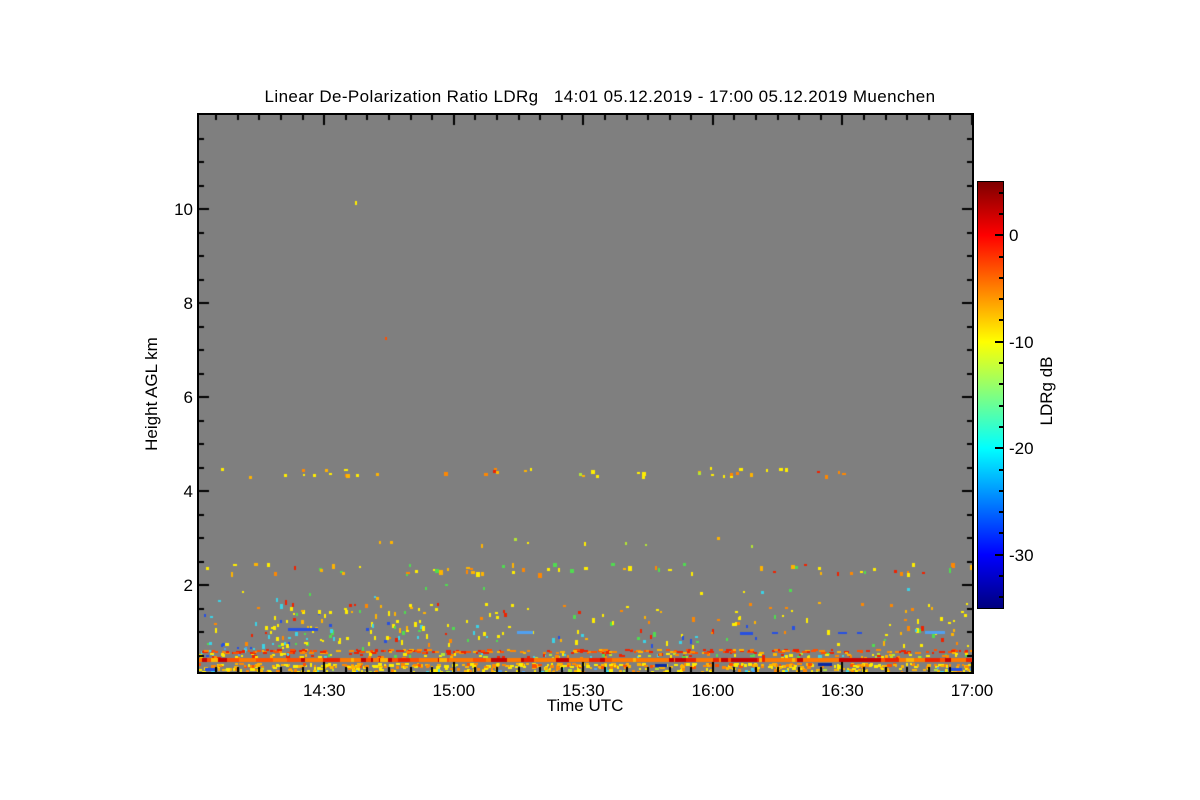 The height and width of the screenshot is (800, 1200). I want to click on colorbar-tick-label: -10, so click(1021, 342).